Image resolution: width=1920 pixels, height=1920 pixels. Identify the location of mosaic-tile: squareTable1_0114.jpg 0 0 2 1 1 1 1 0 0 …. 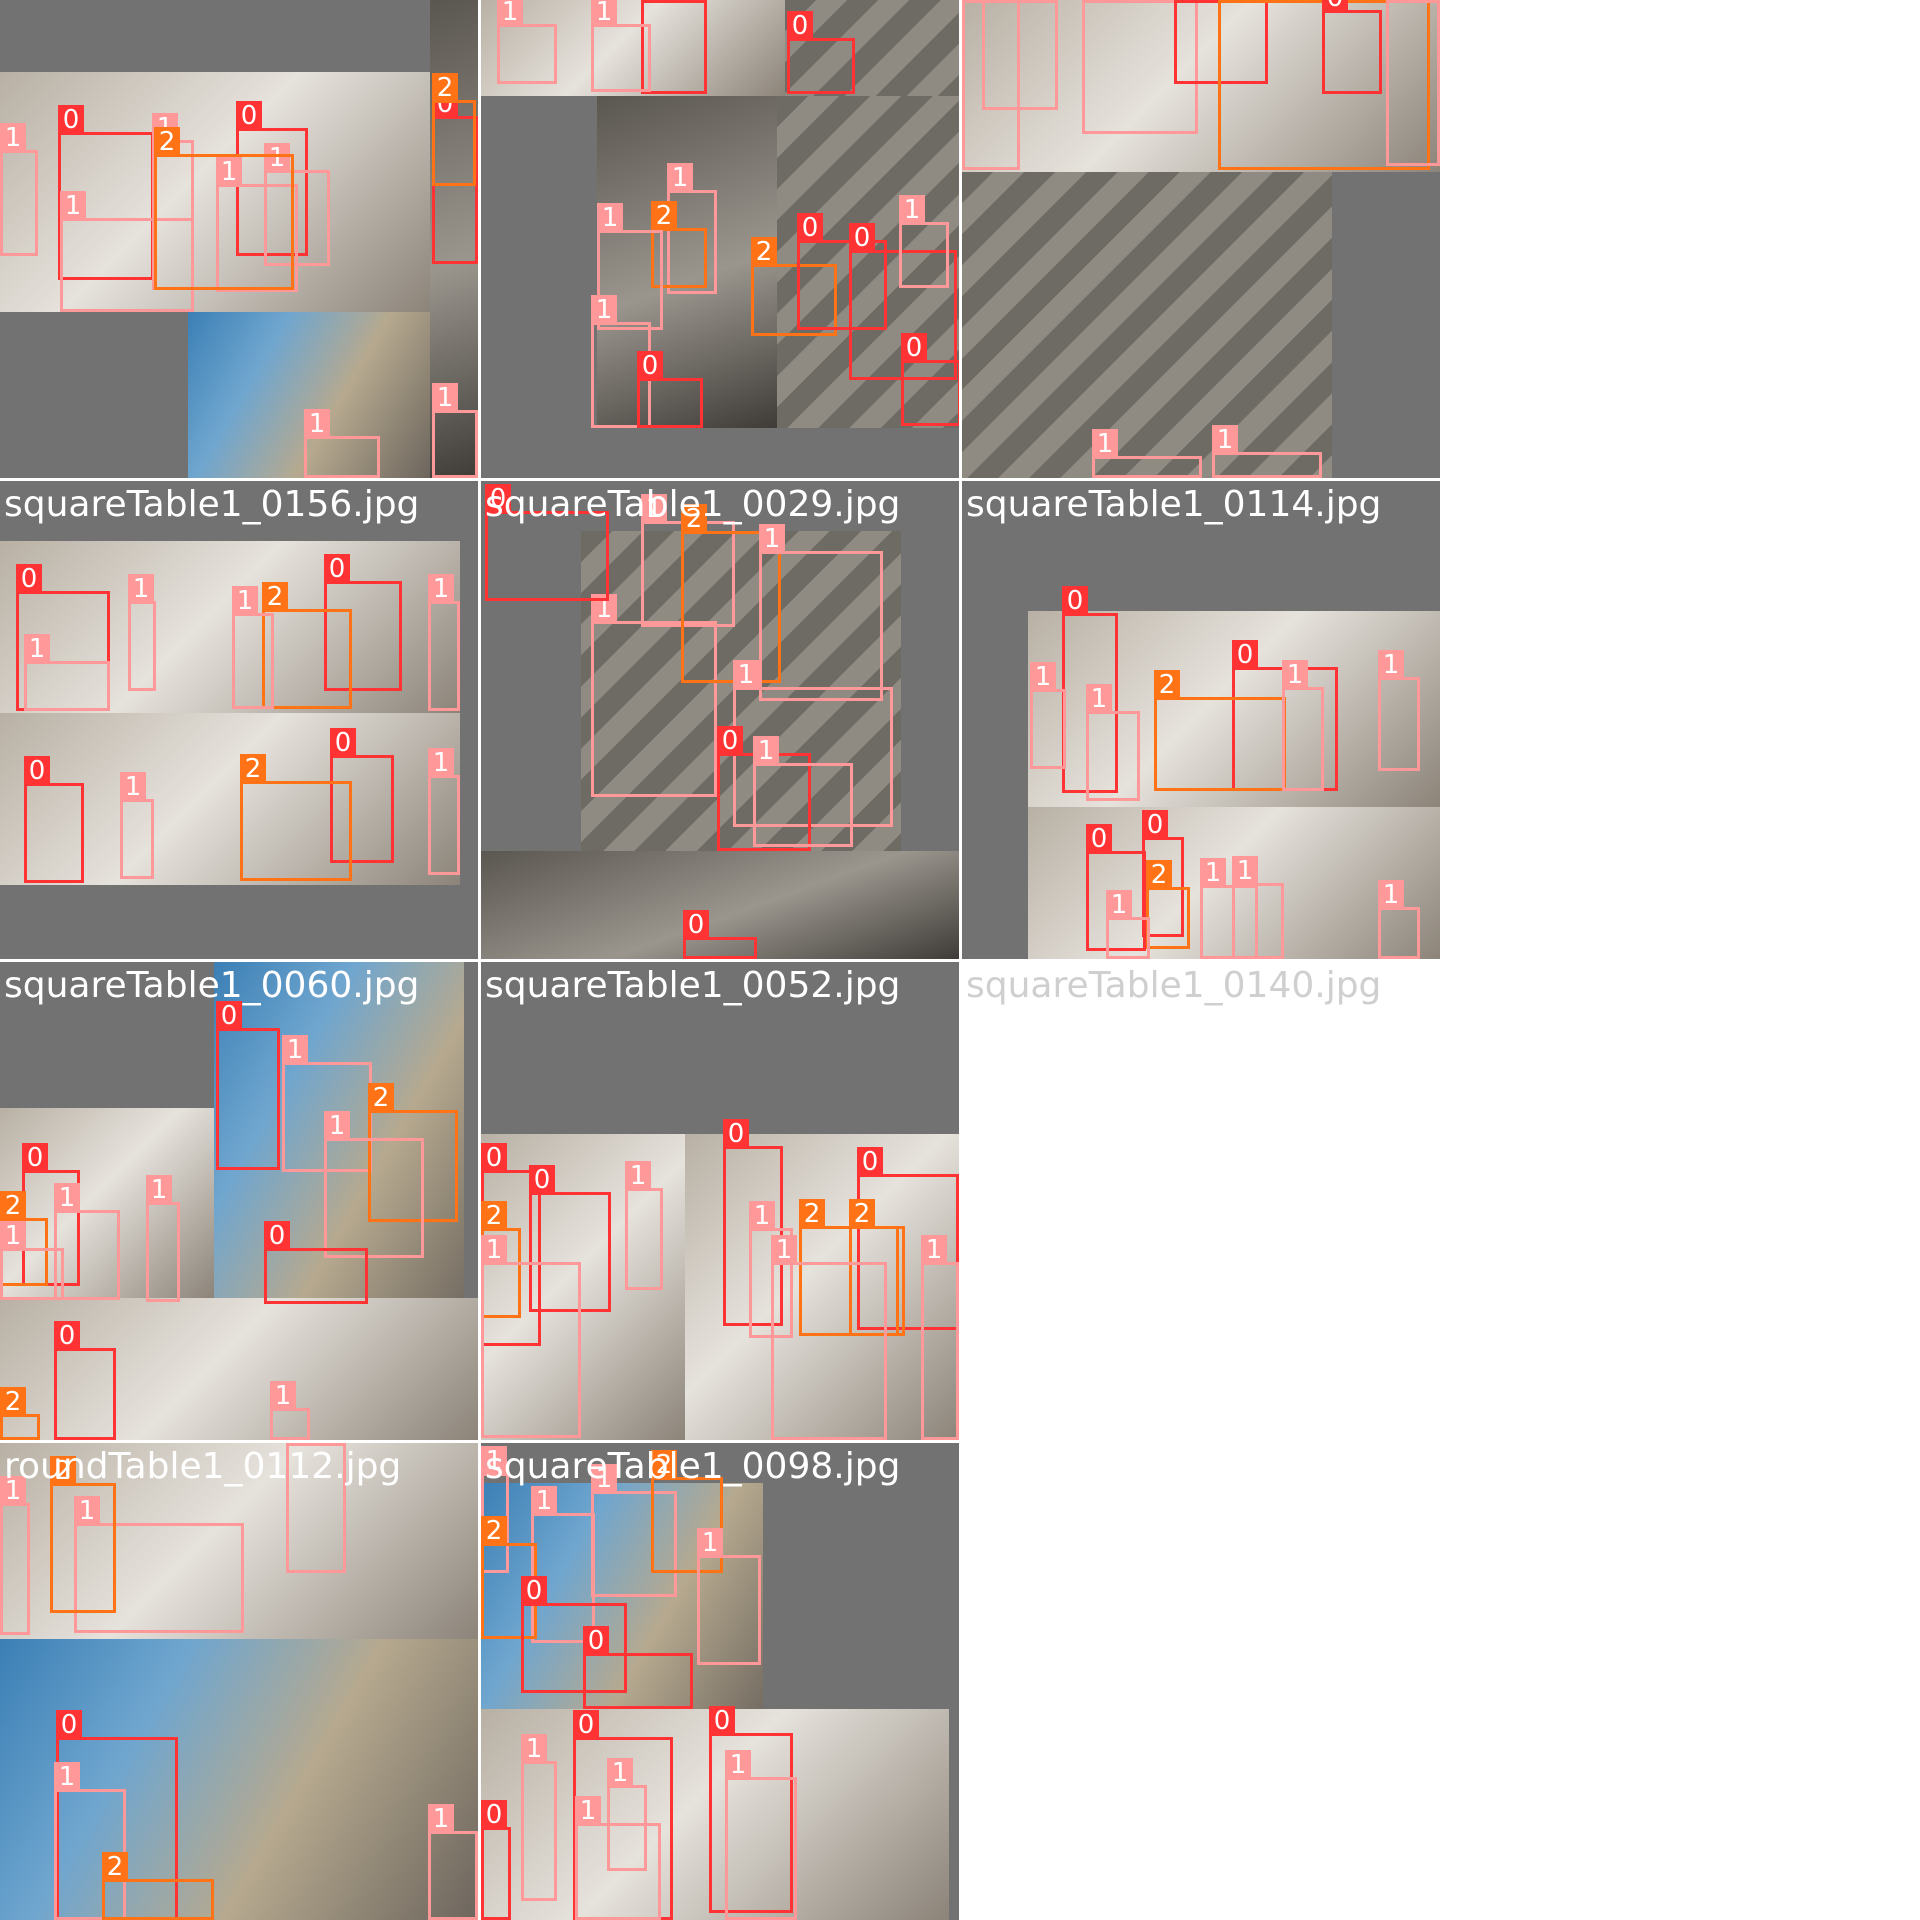
(1201, 720).